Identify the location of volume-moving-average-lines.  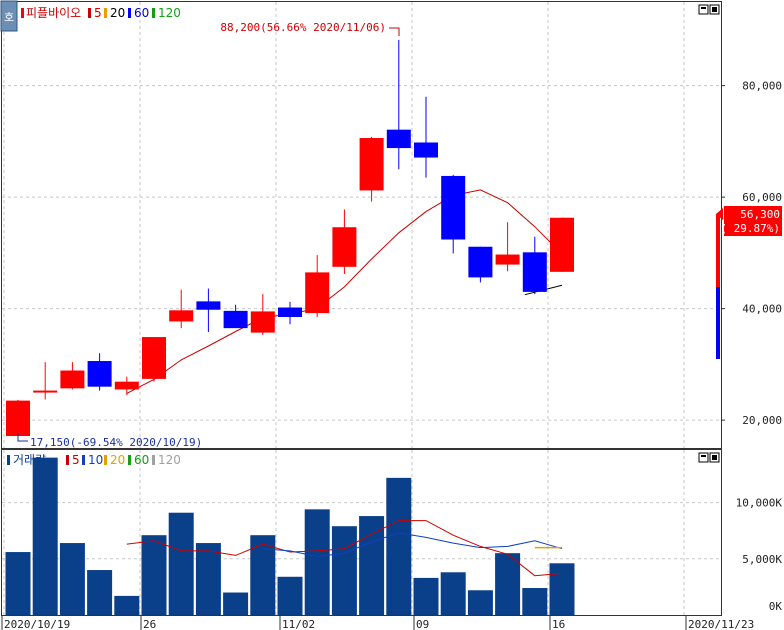
(344, 548).